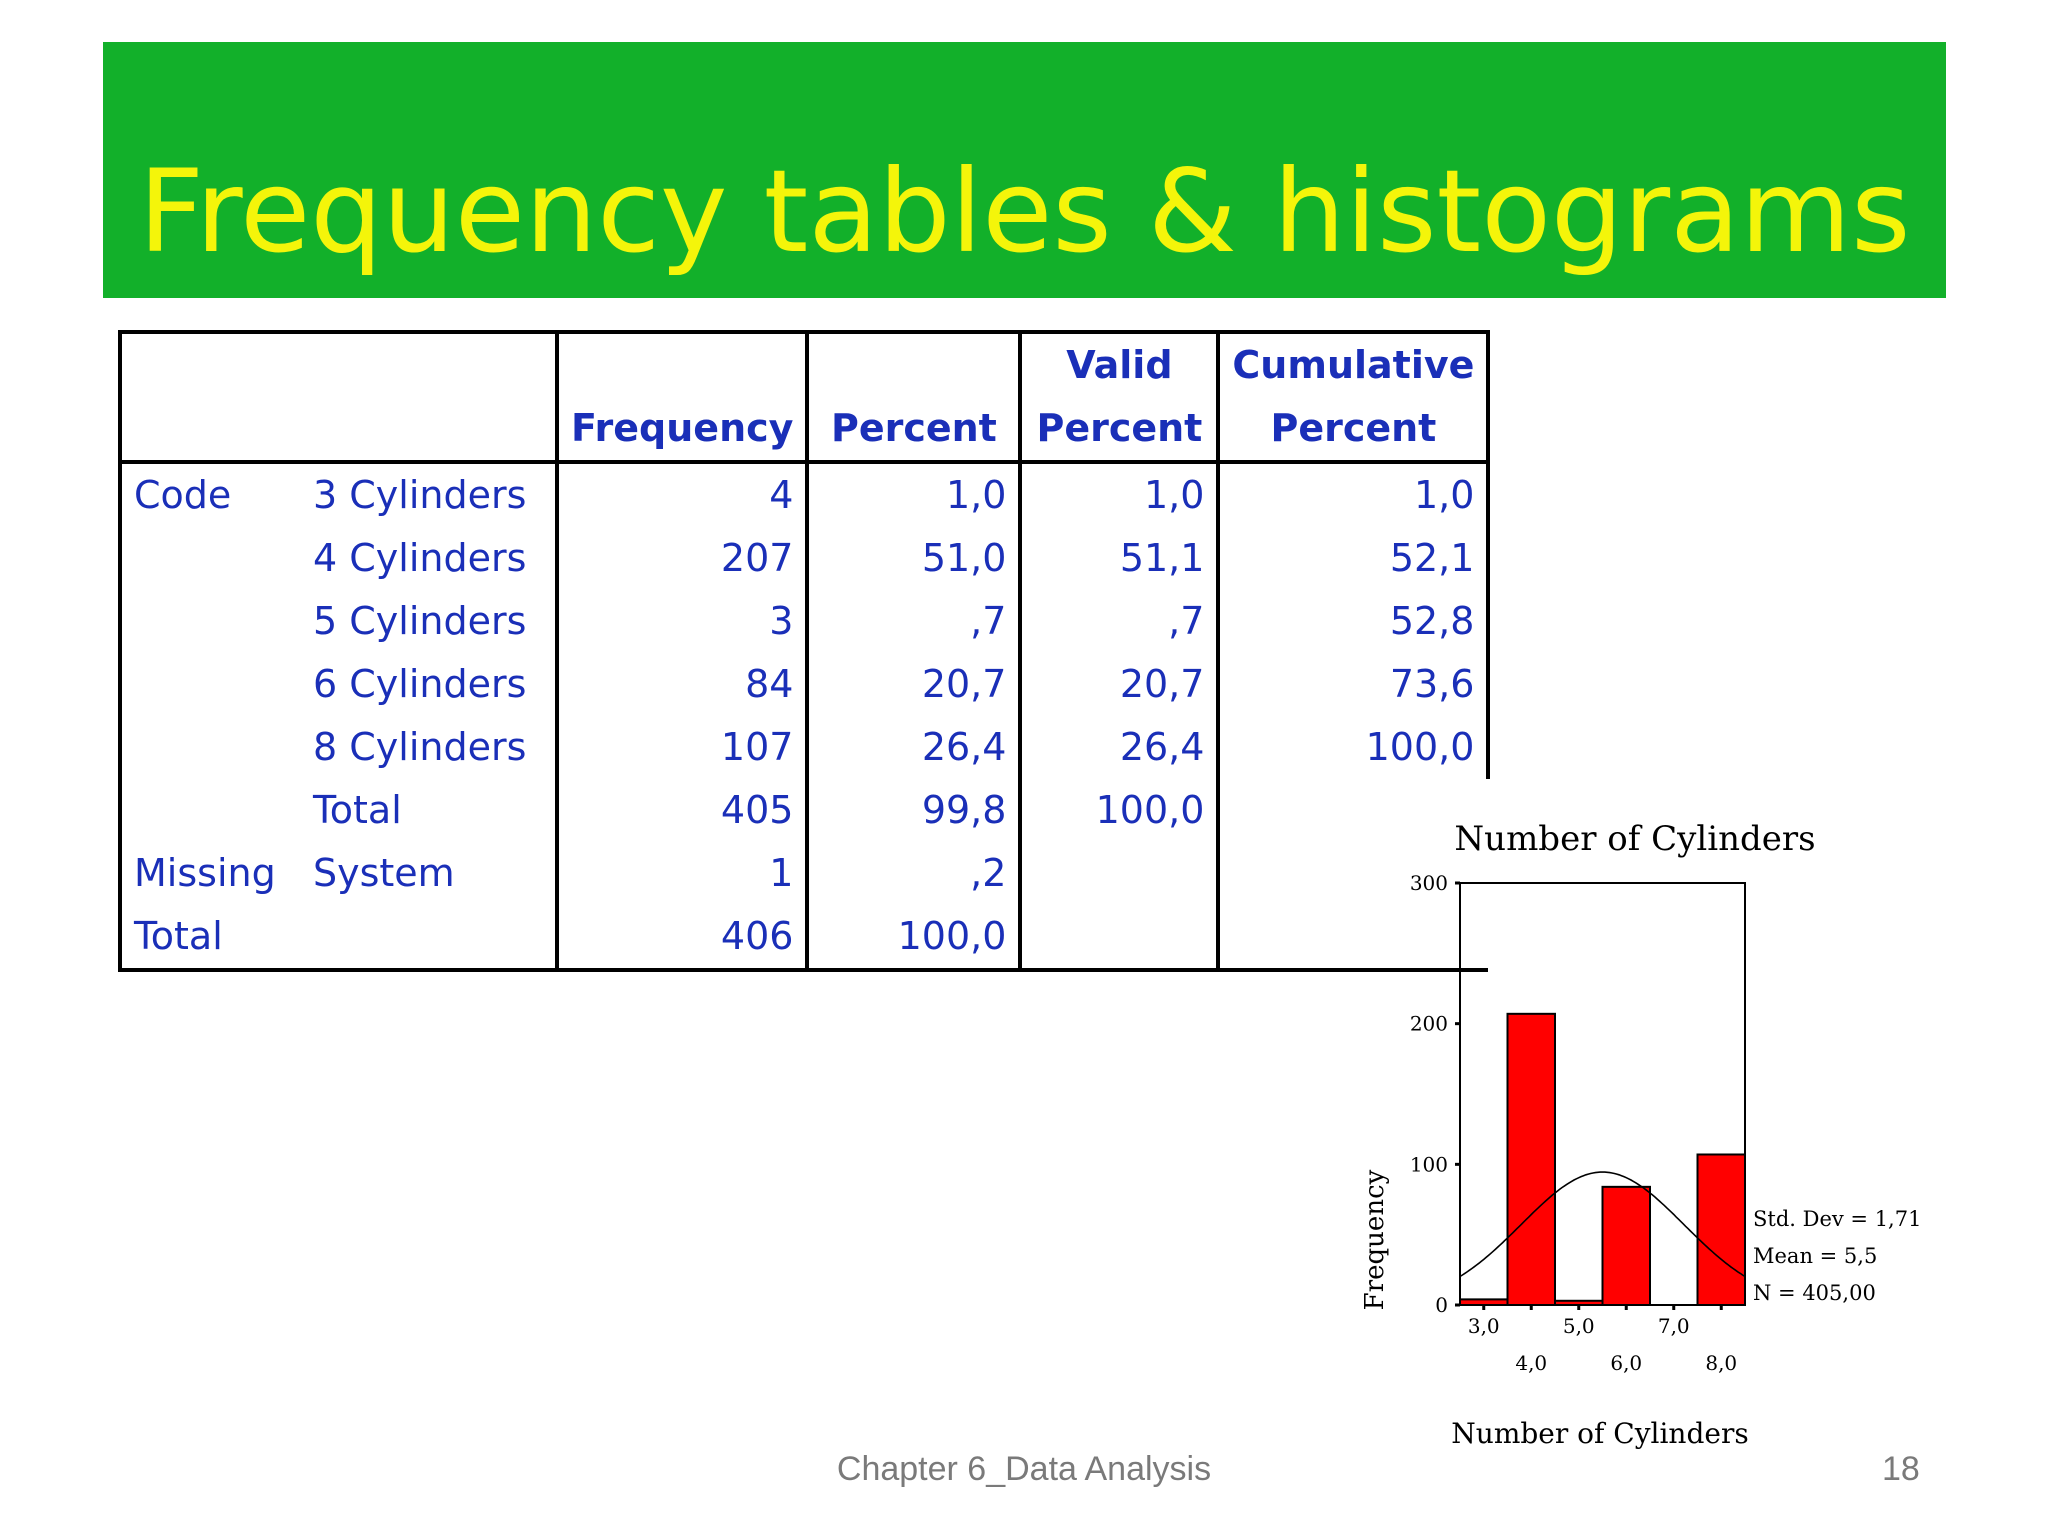 Image resolution: width=2048 pixels, height=1536 pixels. What do you see at coordinates (1354, 684) in the screenshot?
I see `row-cumulative-percent: 73,6` at bounding box center [1354, 684].